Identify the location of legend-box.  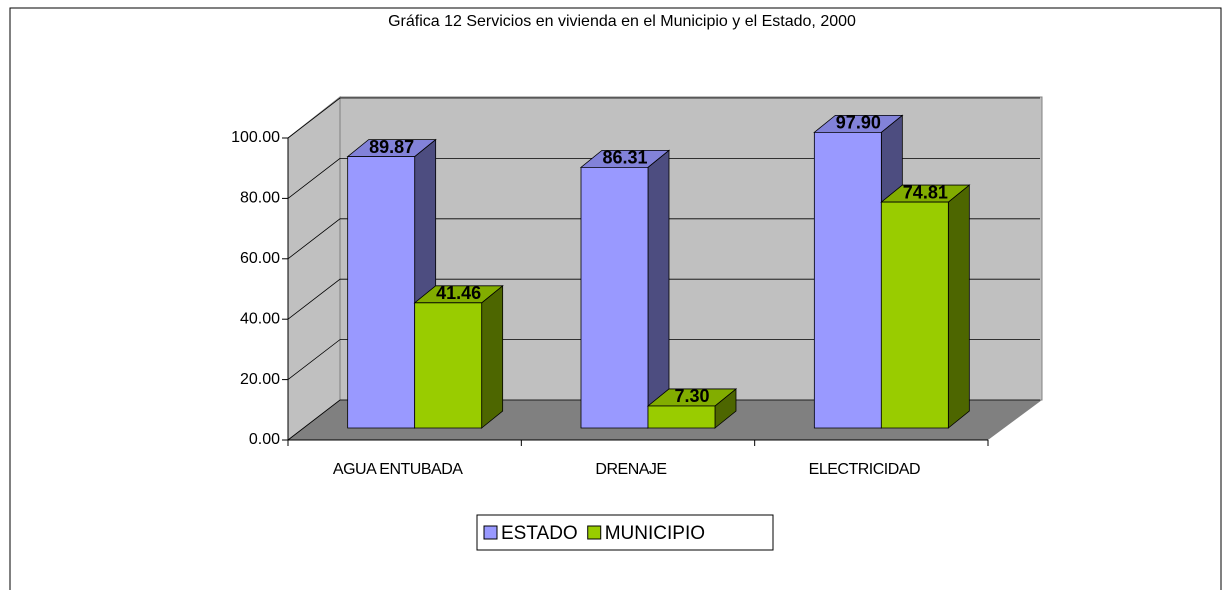
(625, 532).